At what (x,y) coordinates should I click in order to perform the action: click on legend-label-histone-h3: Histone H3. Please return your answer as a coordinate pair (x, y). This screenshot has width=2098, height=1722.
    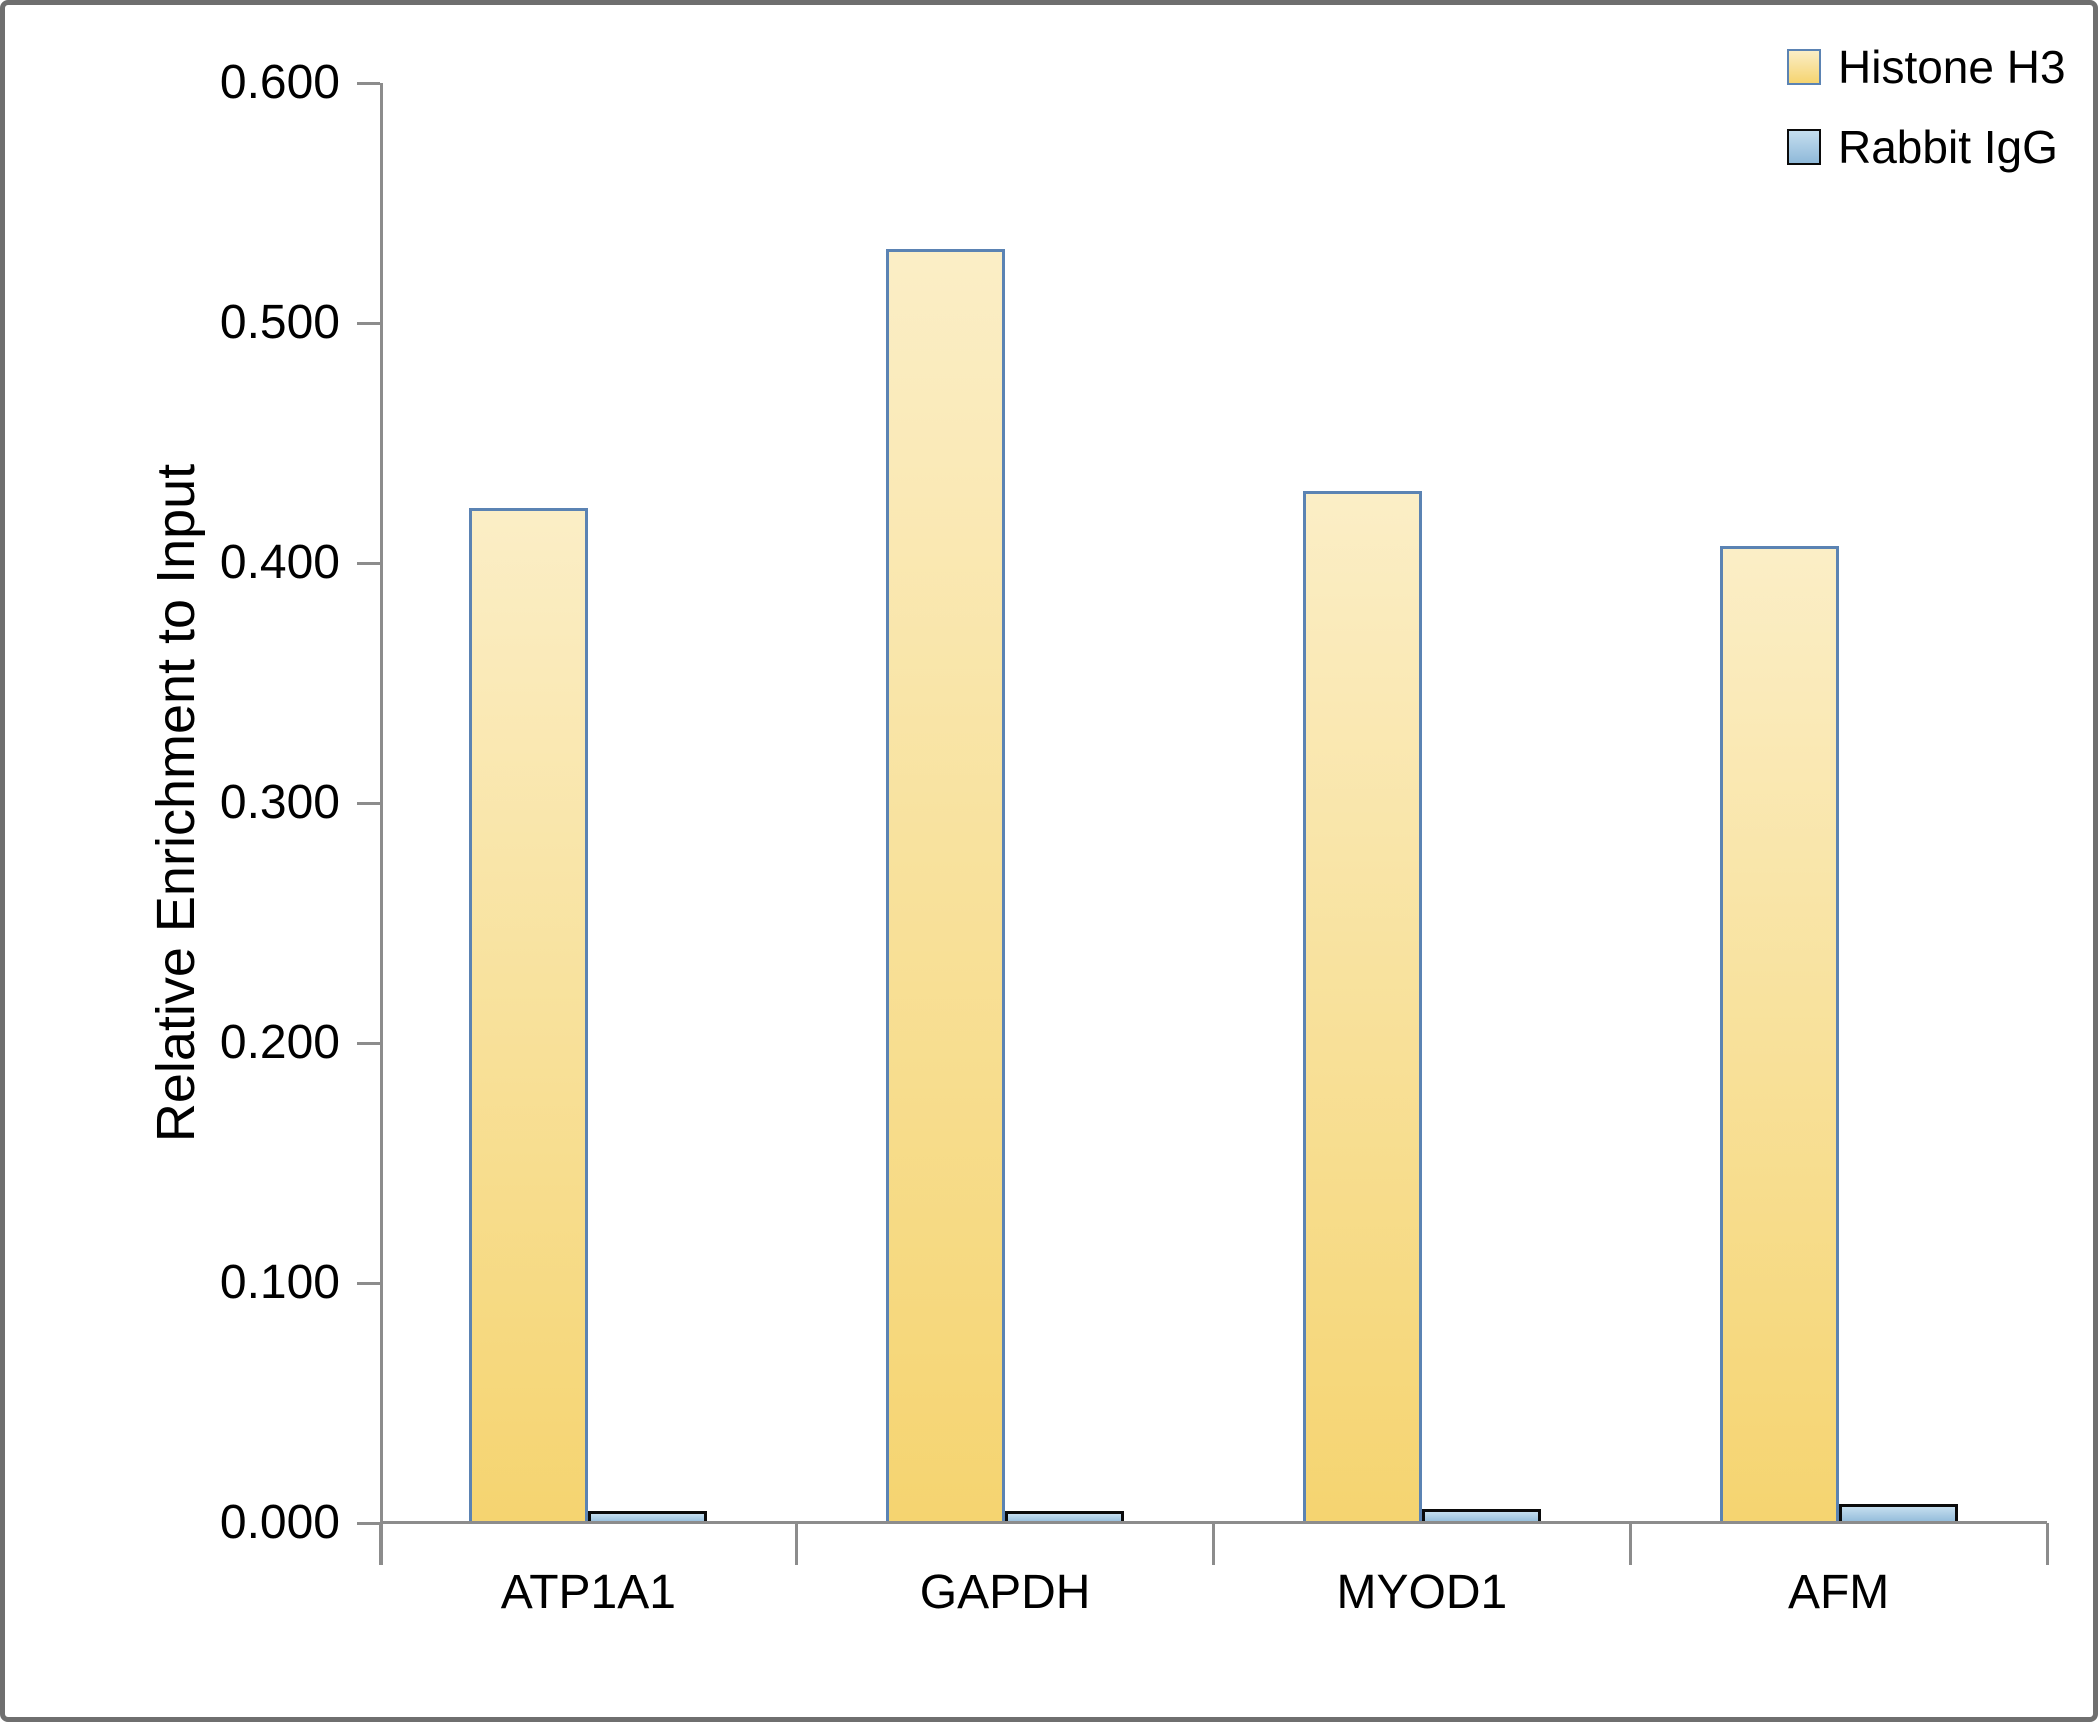
    Looking at the image, I should click on (1952, 67).